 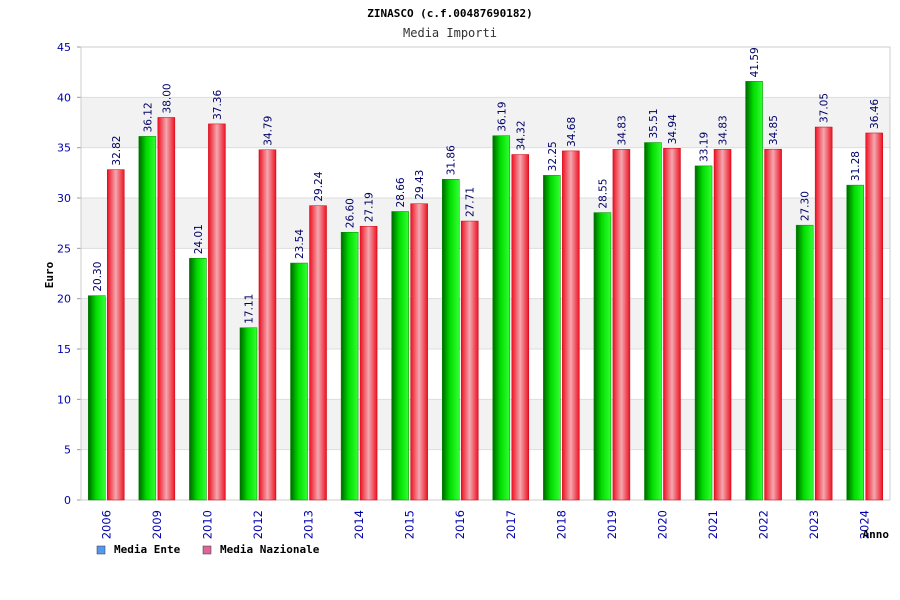 I want to click on data-label: 38.00, so click(x=167, y=98).